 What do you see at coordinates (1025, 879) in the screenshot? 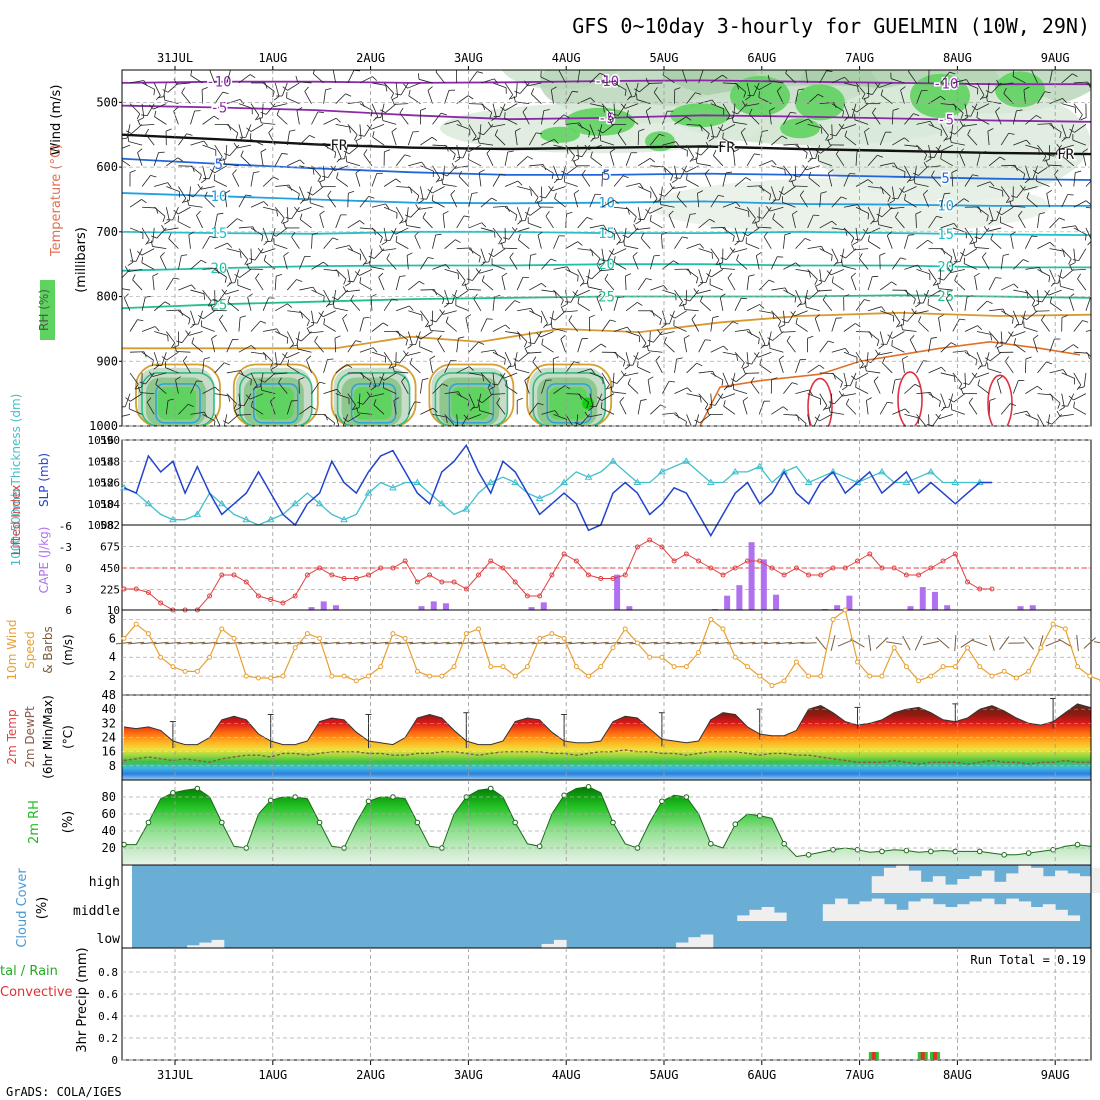
I see `cloud-high-cell` at bounding box center [1025, 879].